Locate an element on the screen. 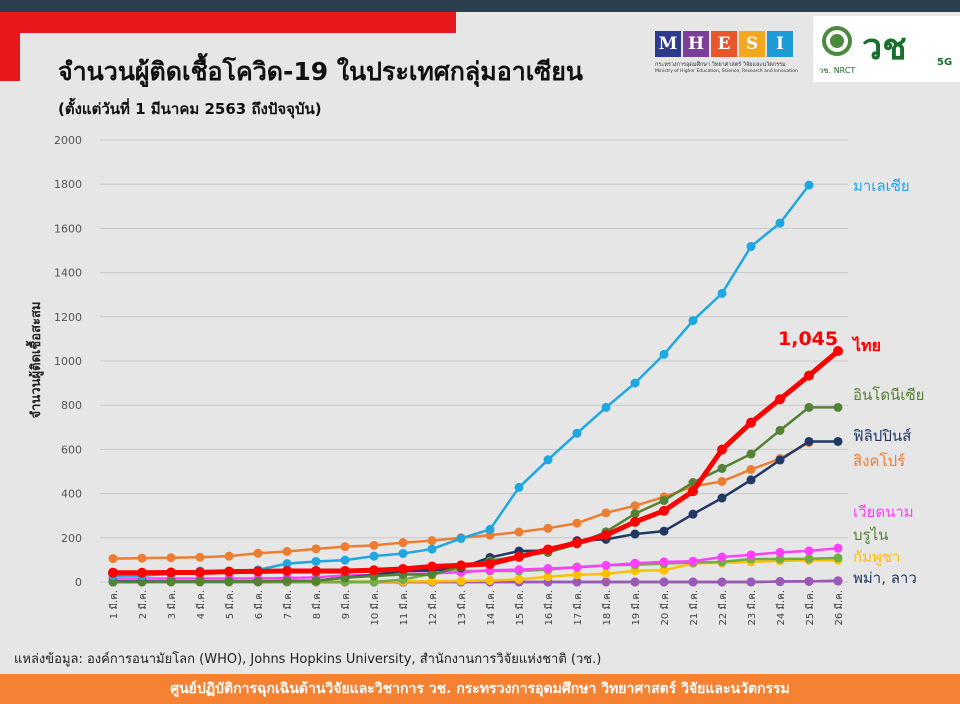  x-tick-label: 16 มี.ค. is located at coordinates (549, 608).